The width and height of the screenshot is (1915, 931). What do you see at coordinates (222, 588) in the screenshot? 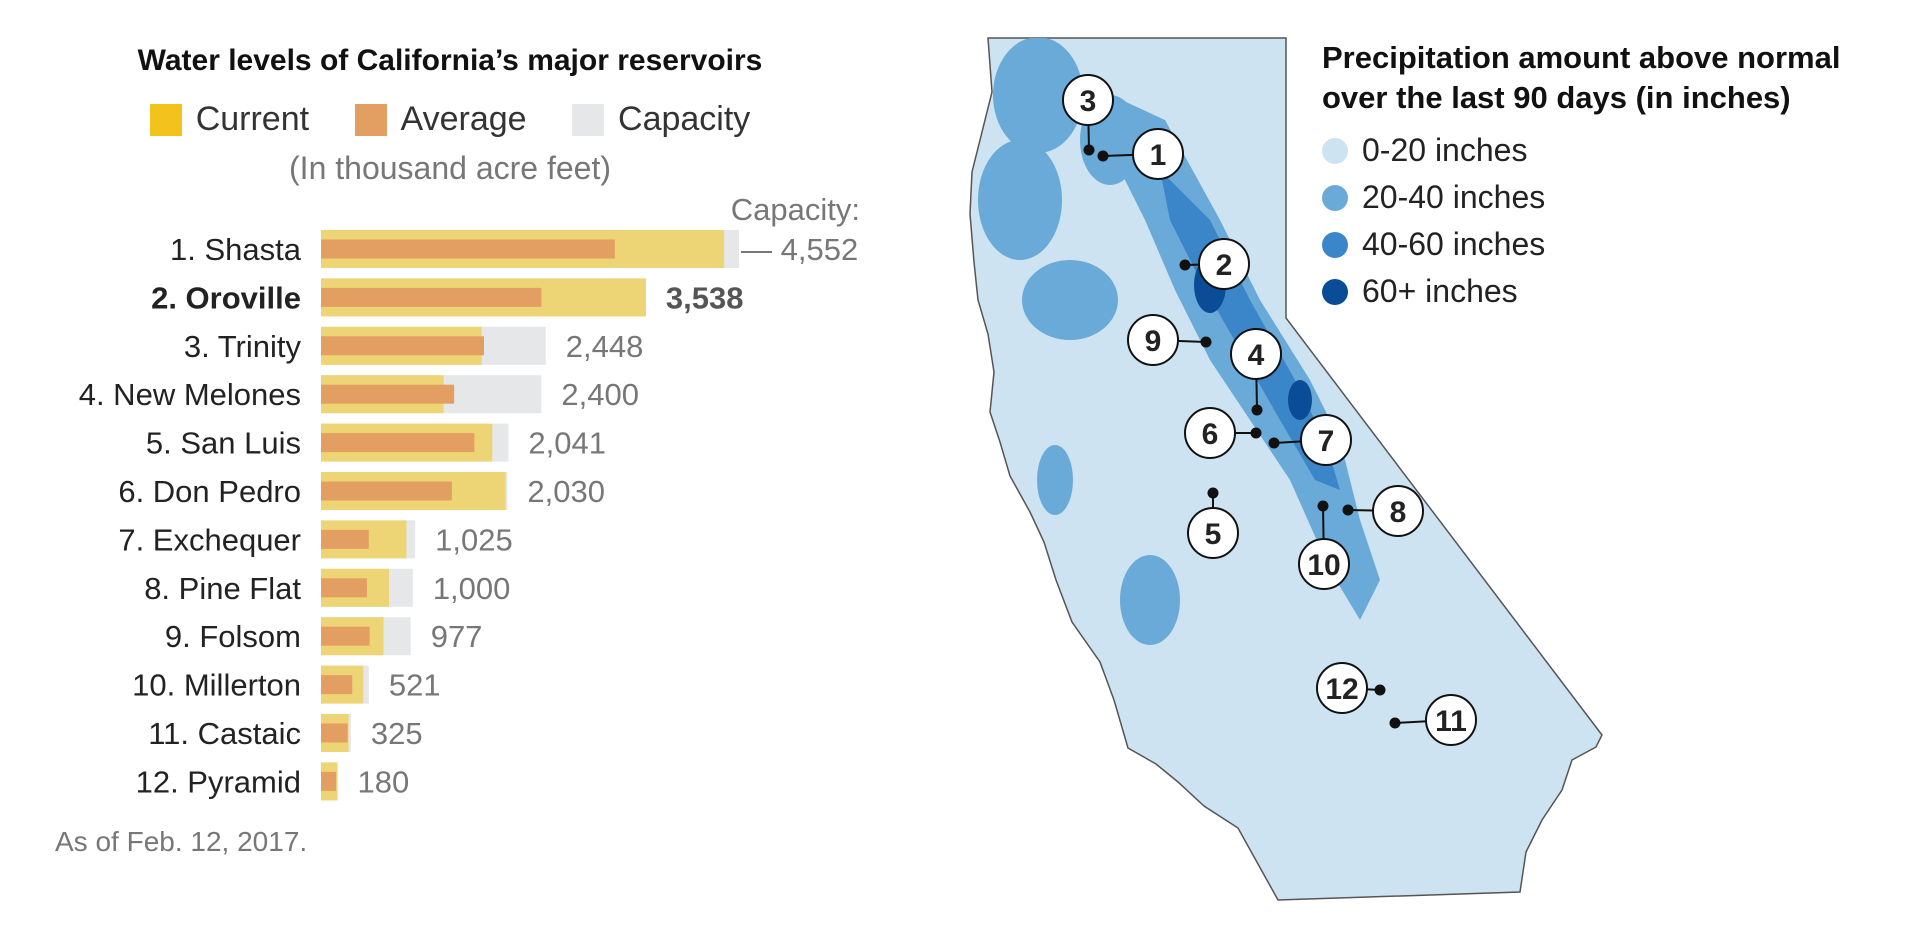
I see `category-label: 8. Pine Flat` at bounding box center [222, 588].